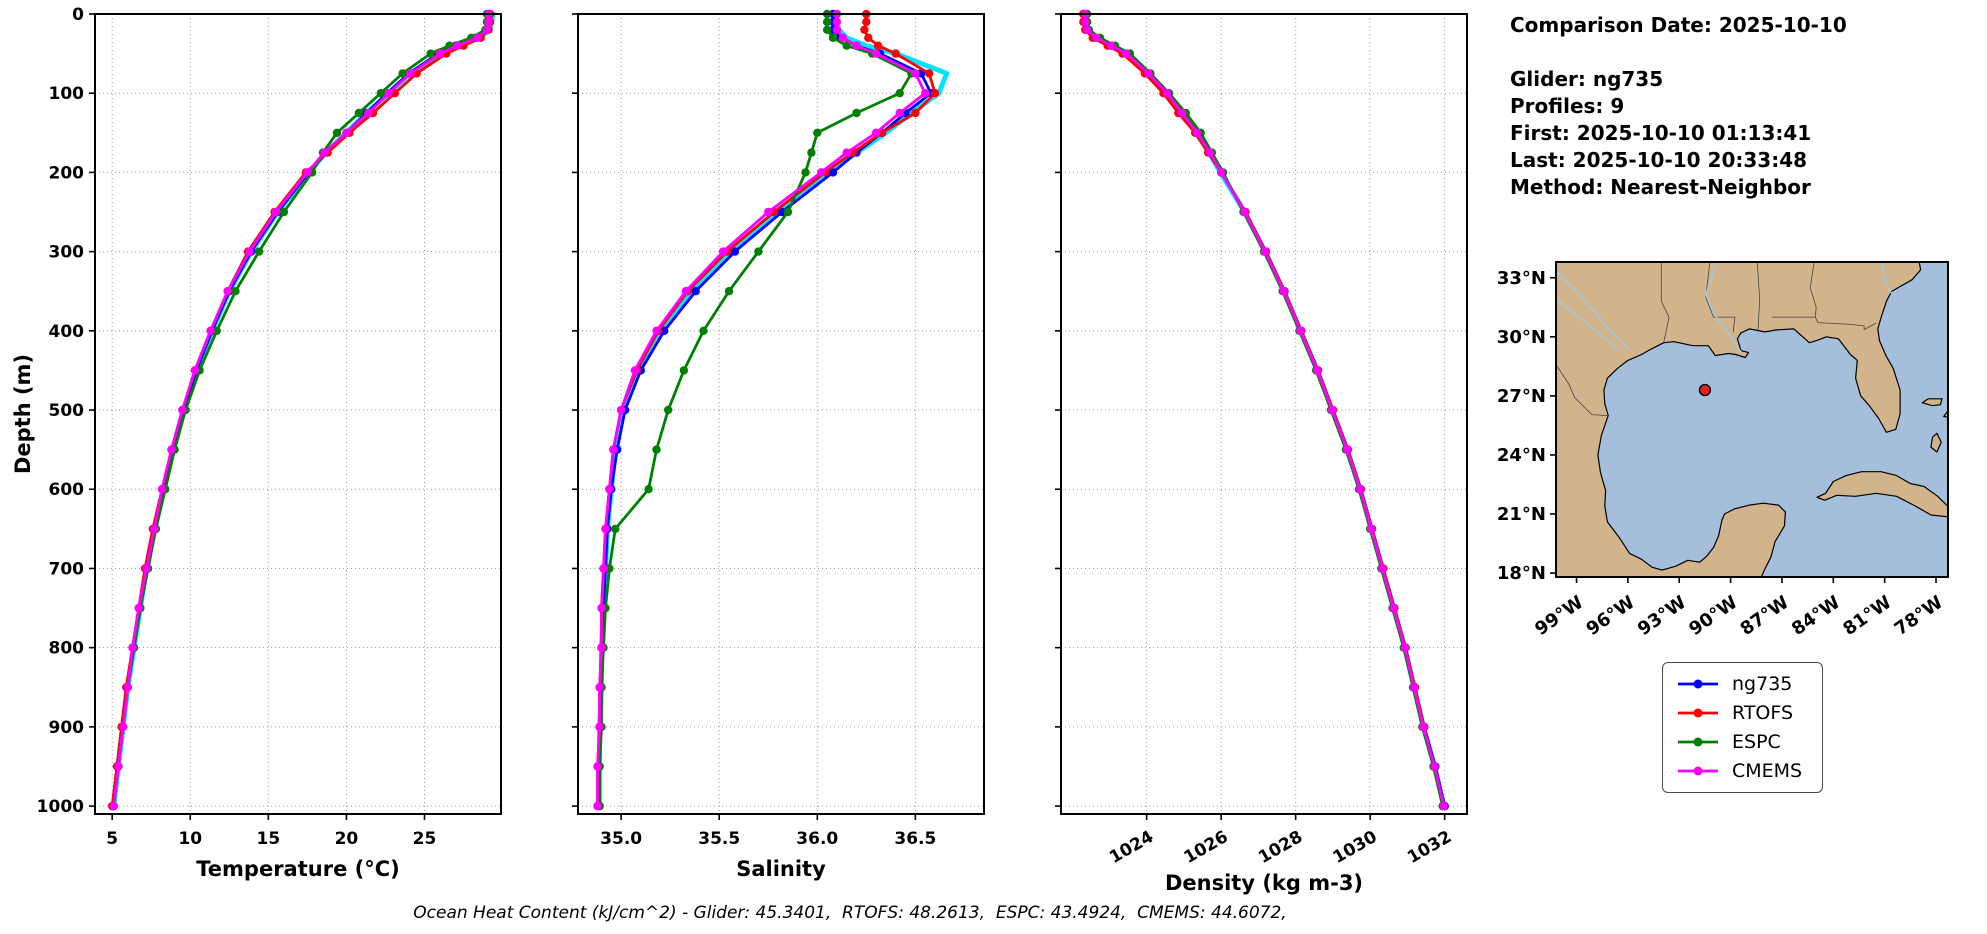  Describe the element at coordinates (67, 728) in the screenshot. I see `svg-text: 900` at that location.